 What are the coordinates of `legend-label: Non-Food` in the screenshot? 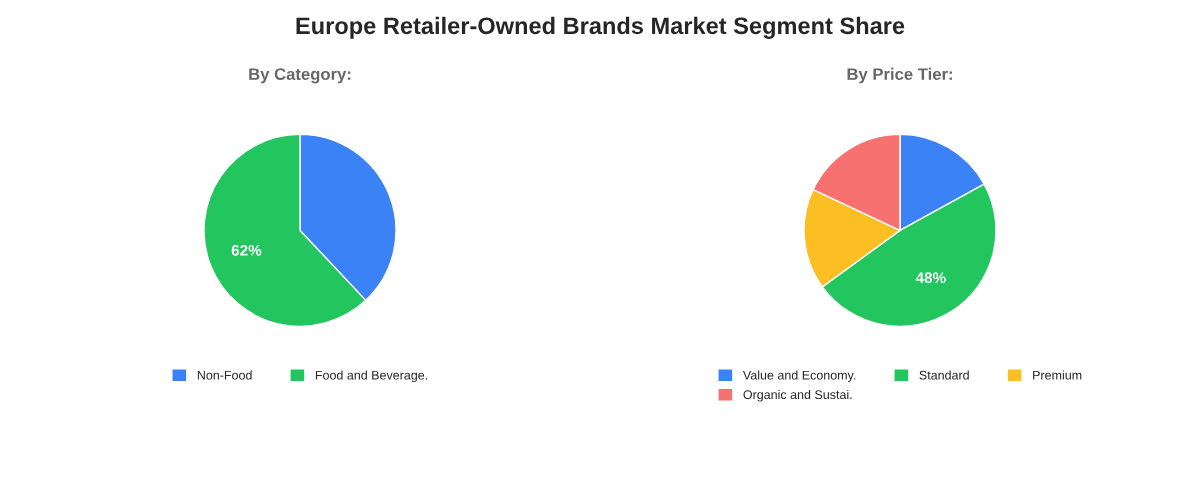 It's located at (224, 375).